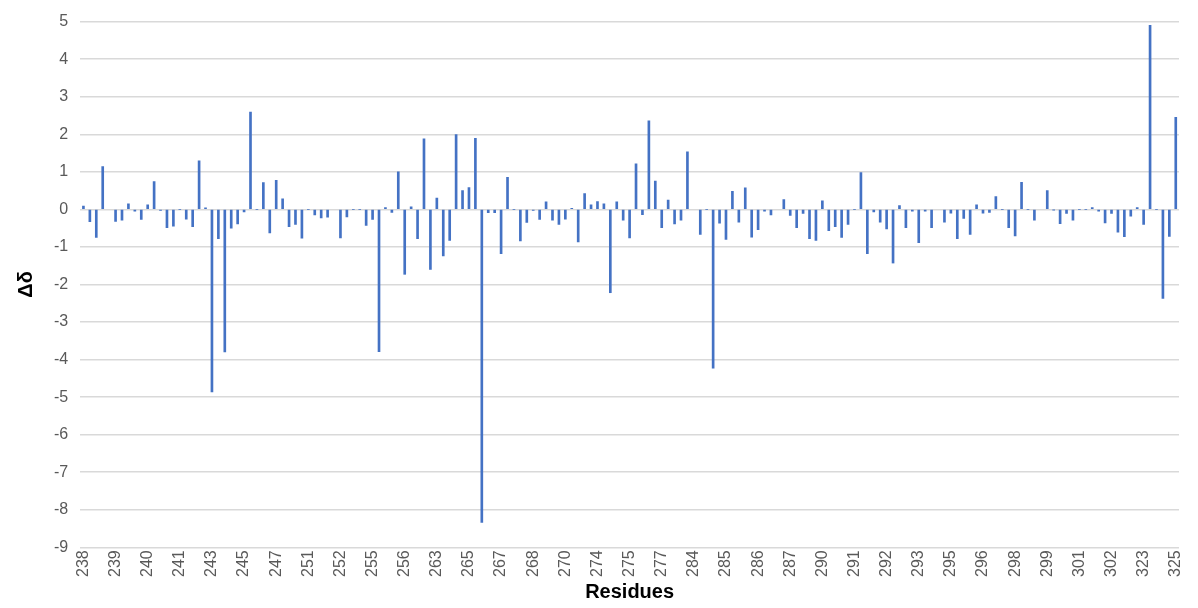  I want to click on x-tick-label: 245, so click(243, 564).